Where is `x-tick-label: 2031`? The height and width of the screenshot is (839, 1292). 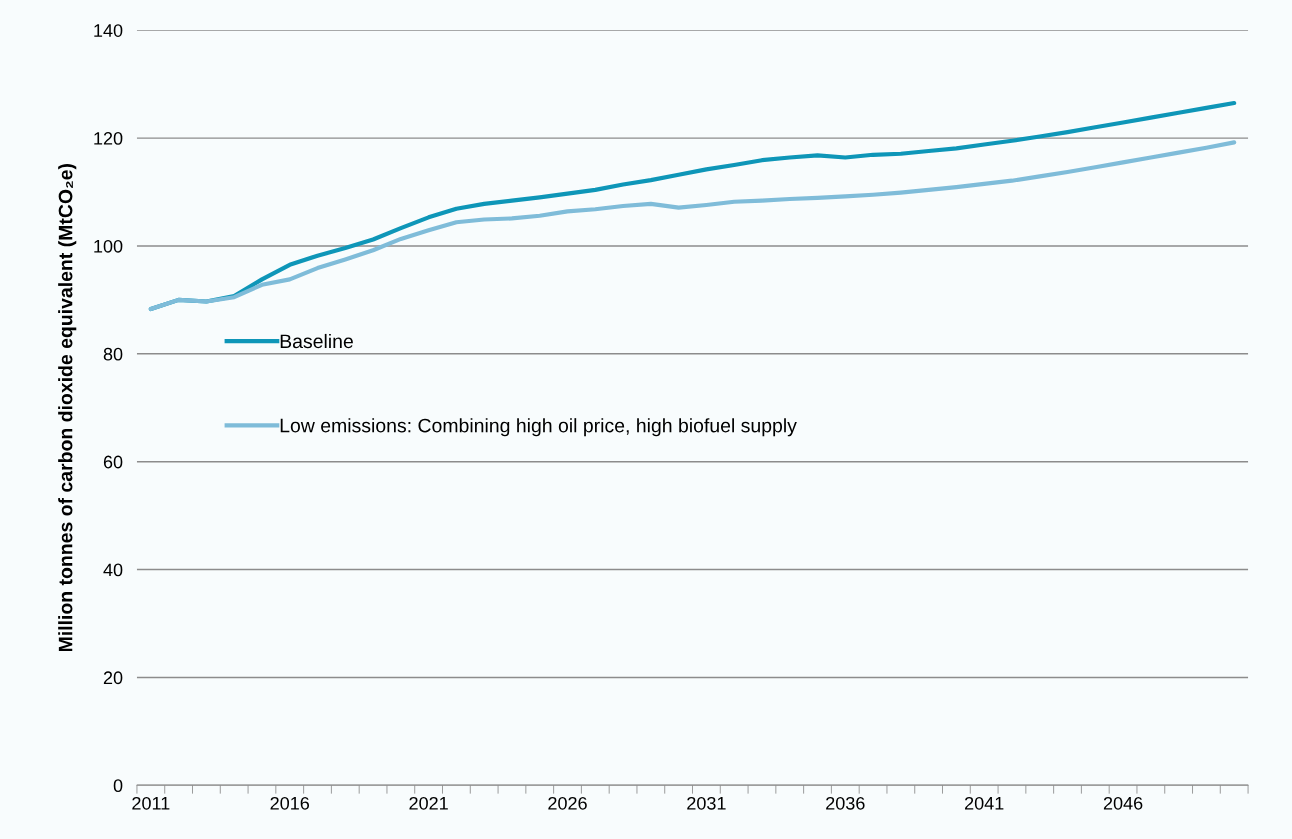
x-tick-label: 2031 is located at coordinates (706, 803).